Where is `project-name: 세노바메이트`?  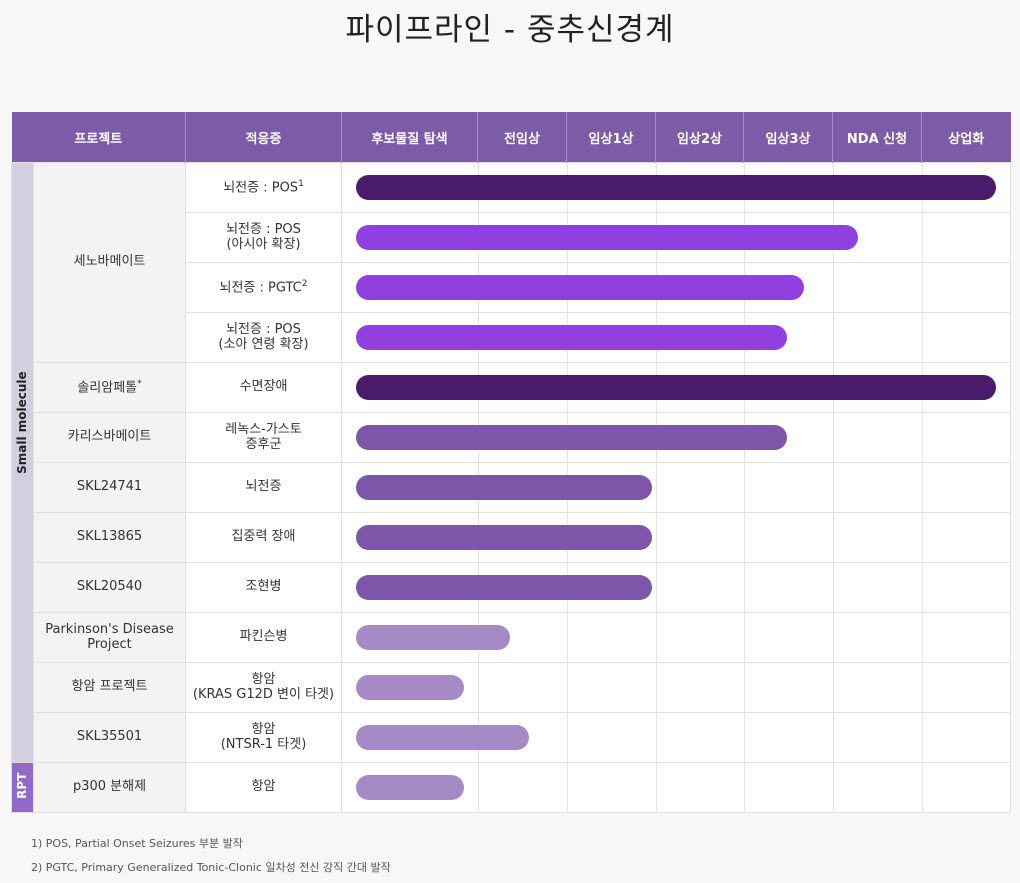 project-name: 세노바메이트 is located at coordinates (109, 262).